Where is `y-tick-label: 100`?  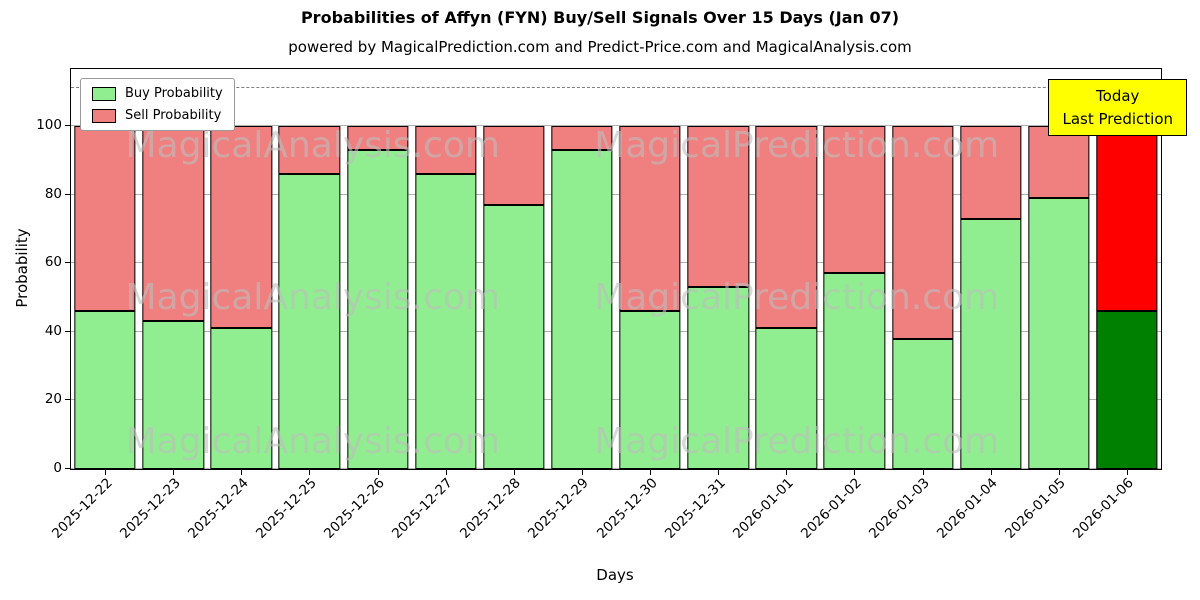
y-tick-label: 100 is located at coordinates (49, 124).